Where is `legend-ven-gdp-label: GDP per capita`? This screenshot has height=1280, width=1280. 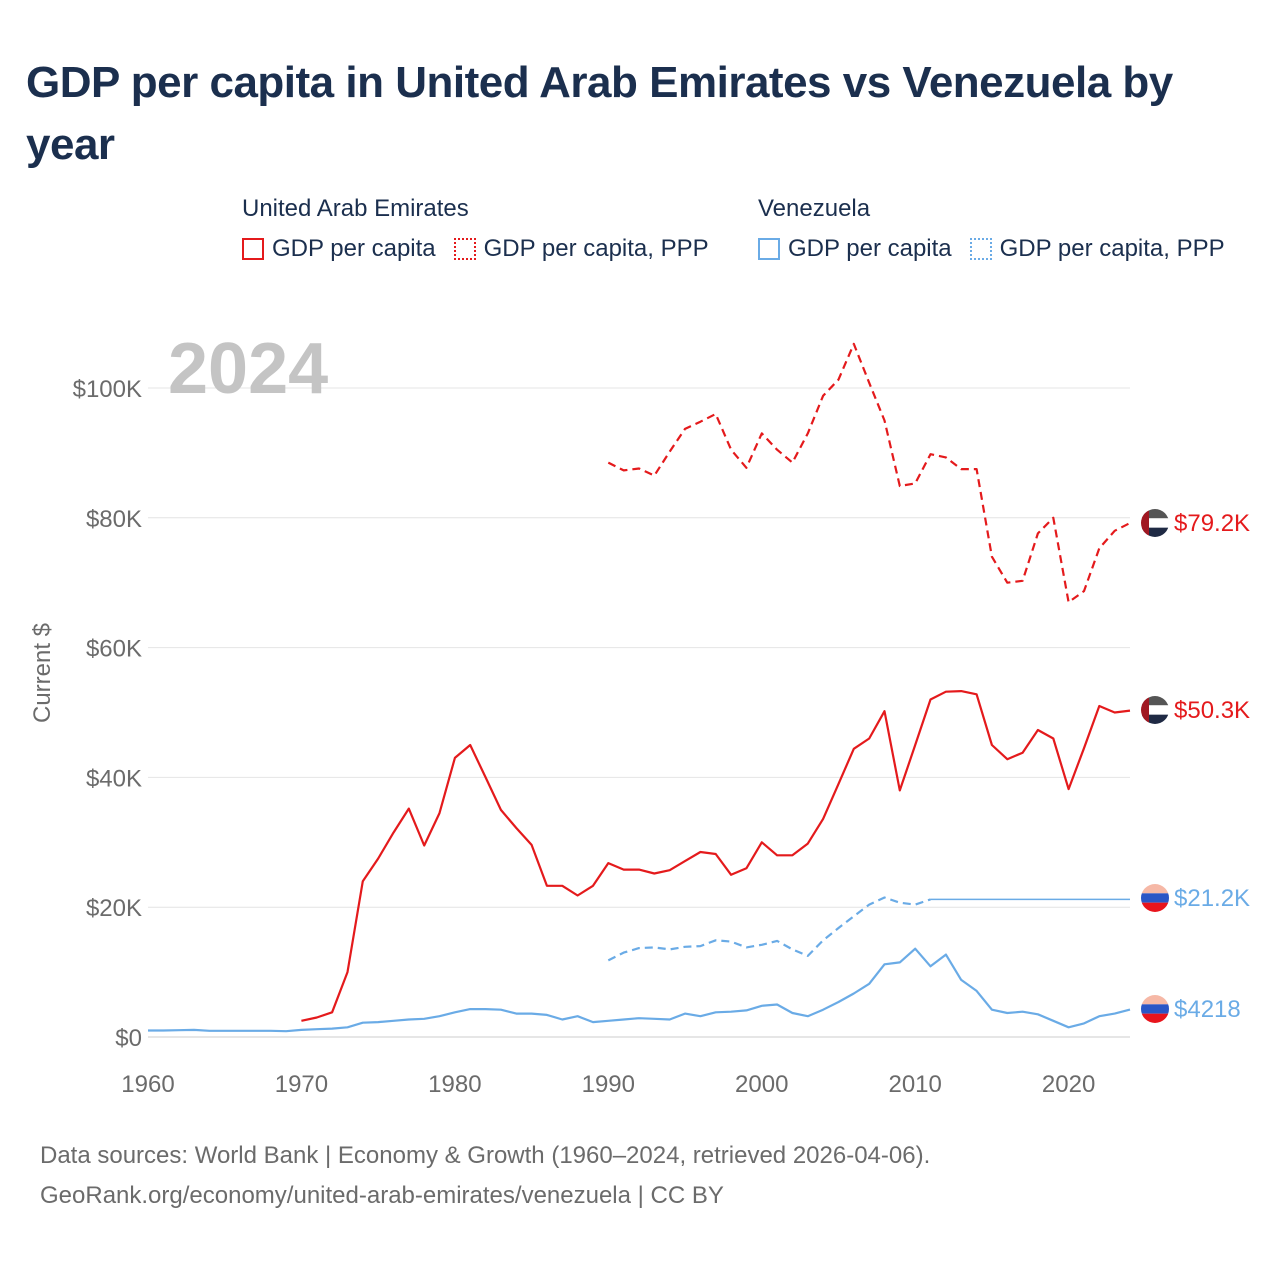
legend-ven-gdp-label: GDP per capita is located at coordinates (870, 248).